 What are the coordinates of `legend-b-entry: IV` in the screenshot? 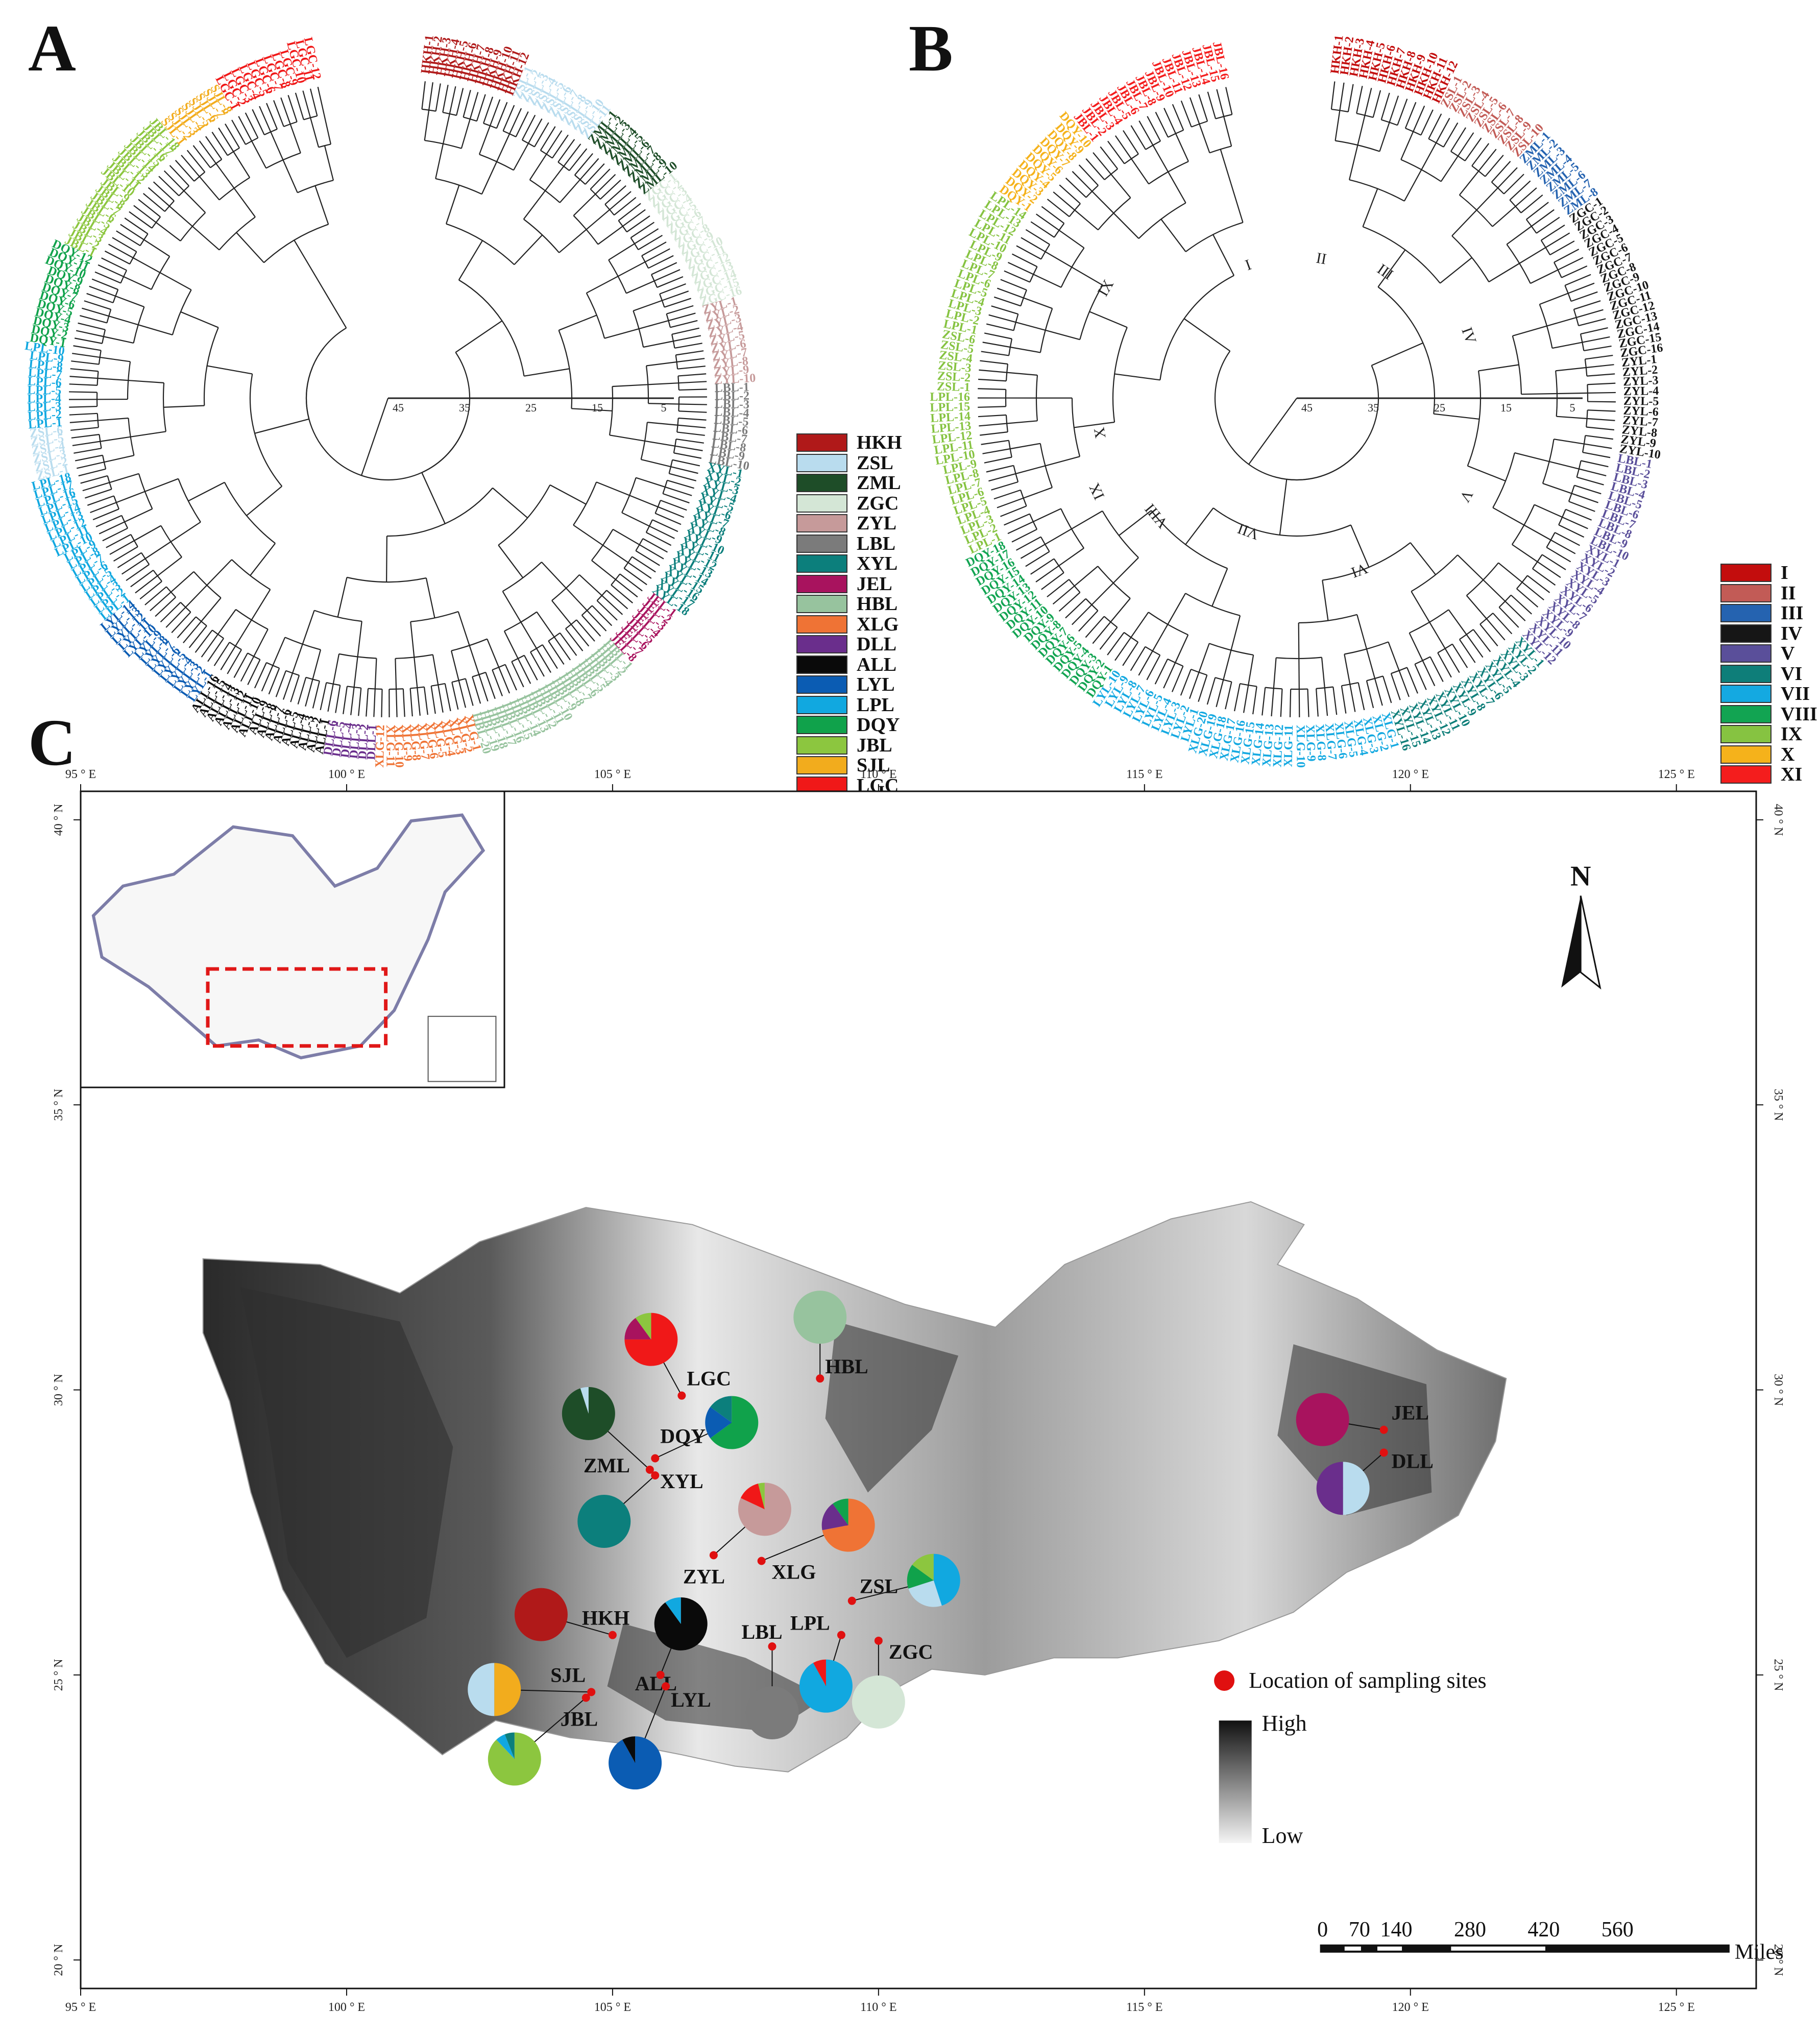 It's located at (1761, 634).